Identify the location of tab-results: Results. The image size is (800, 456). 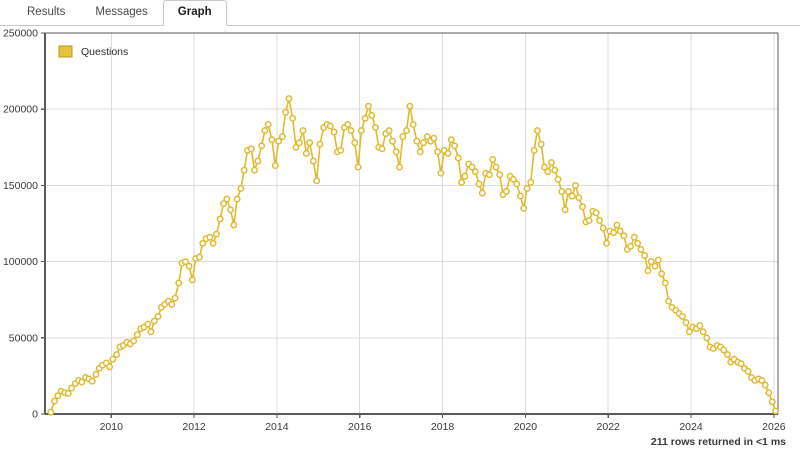
(46, 12).